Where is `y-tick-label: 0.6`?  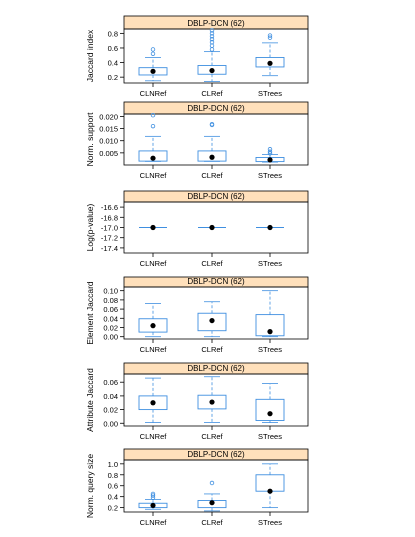 y-tick-label: 0.6 is located at coordinates (113, 486).